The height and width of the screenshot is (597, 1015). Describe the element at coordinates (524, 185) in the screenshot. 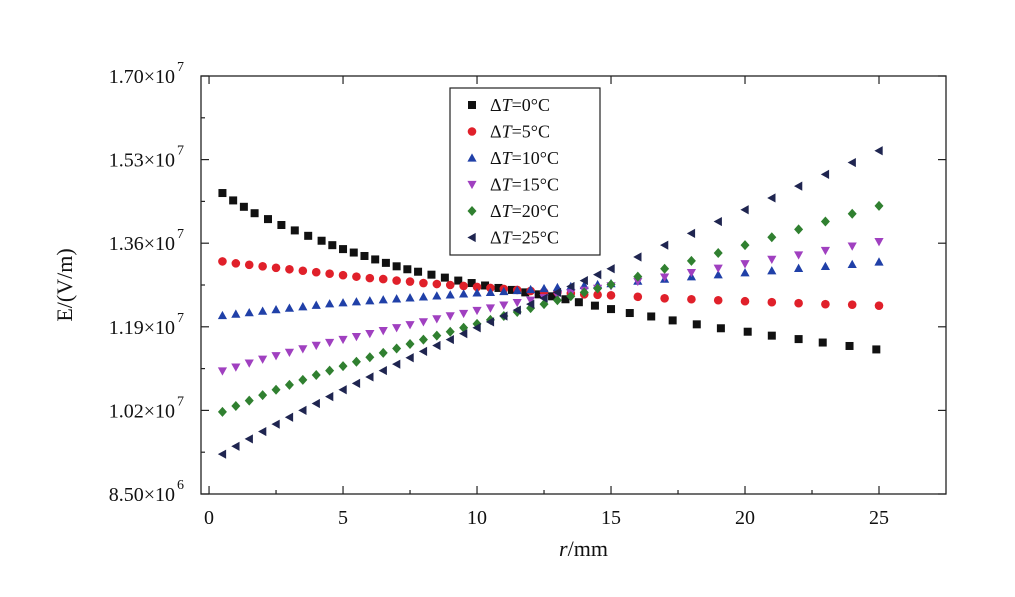

I see `legend-label: ΔT=15°C` at that location.